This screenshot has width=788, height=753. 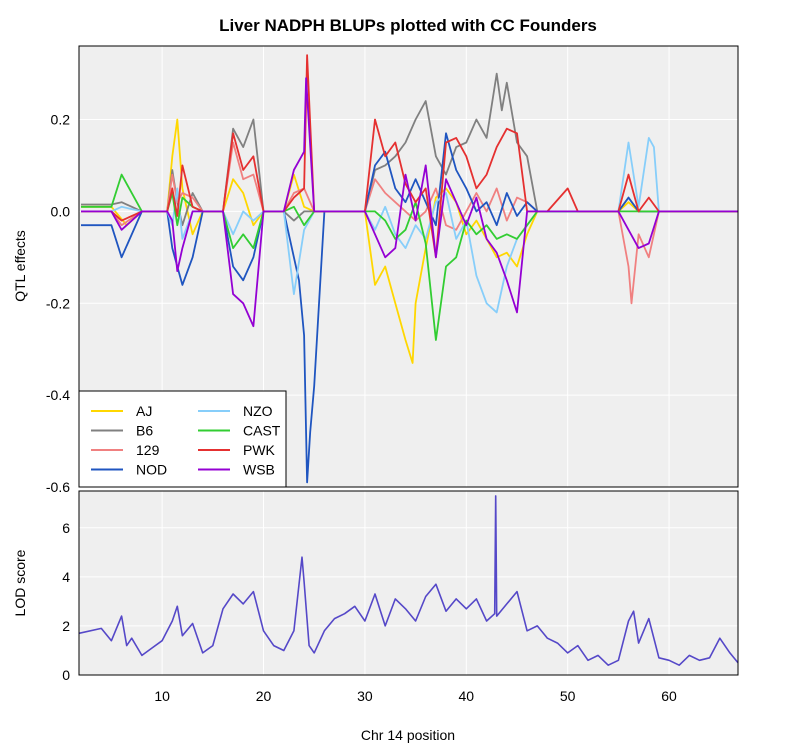 I want to click on top-y-tick-label: -0.2, so click(x=58, y=303).